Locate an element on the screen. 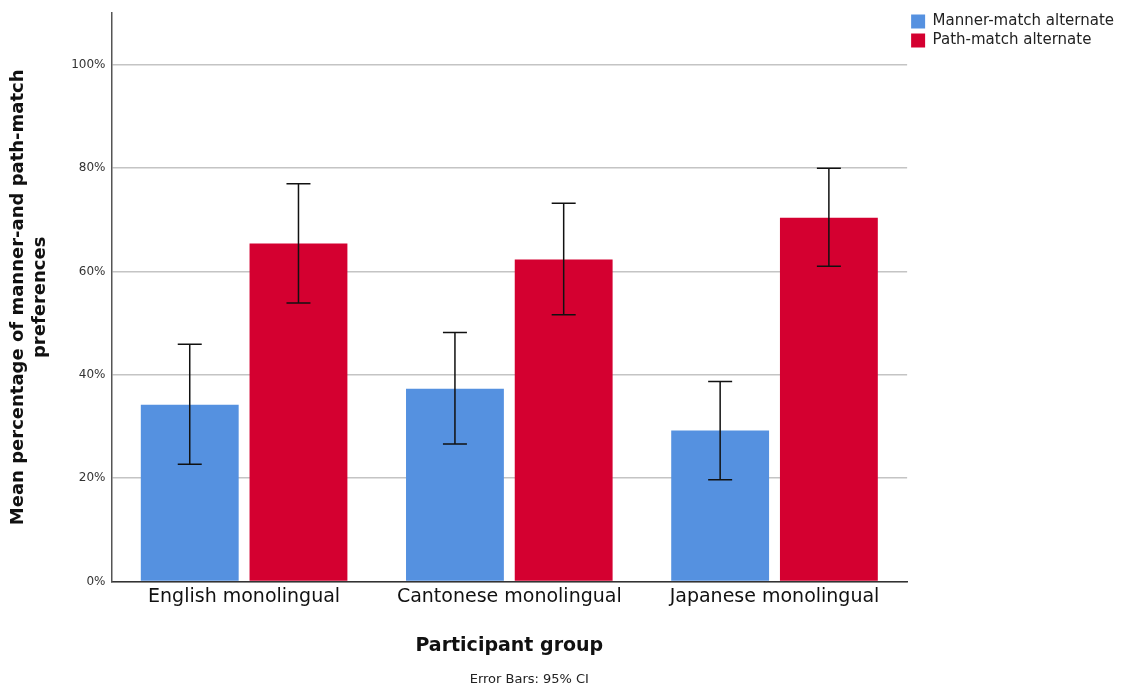 The height and width of the screenshot is (691, 1134). text: Error Bars: 95% CI is located at coordinates (529, 679).